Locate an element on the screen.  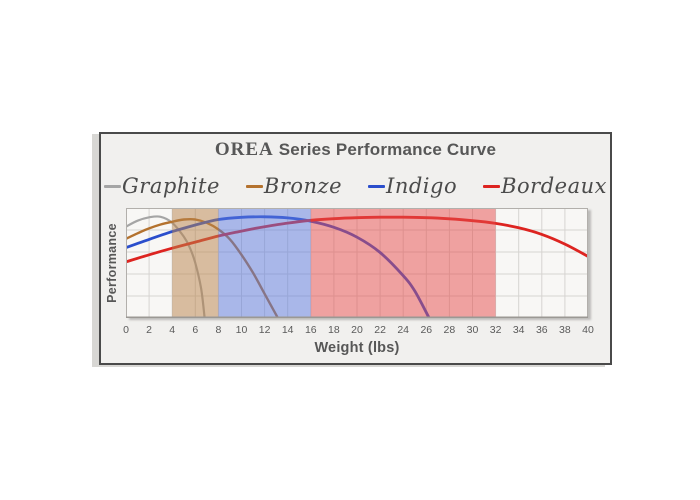
plot-area is located at coordinates (357, 263).